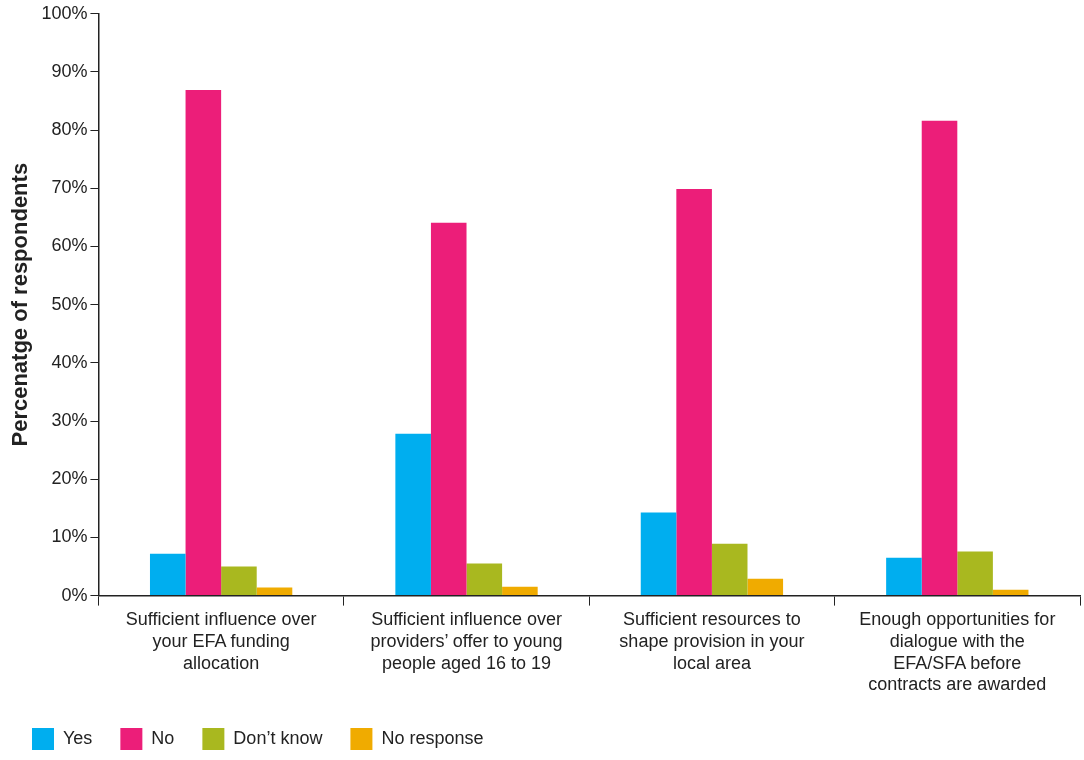  I want to click on y-tick-label: 90%, so click(69, 70).